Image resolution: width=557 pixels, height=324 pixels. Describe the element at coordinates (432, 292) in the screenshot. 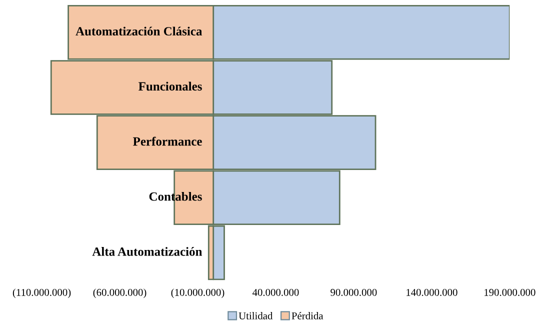

I see `x-tick-label: 140.000.000` at that location.